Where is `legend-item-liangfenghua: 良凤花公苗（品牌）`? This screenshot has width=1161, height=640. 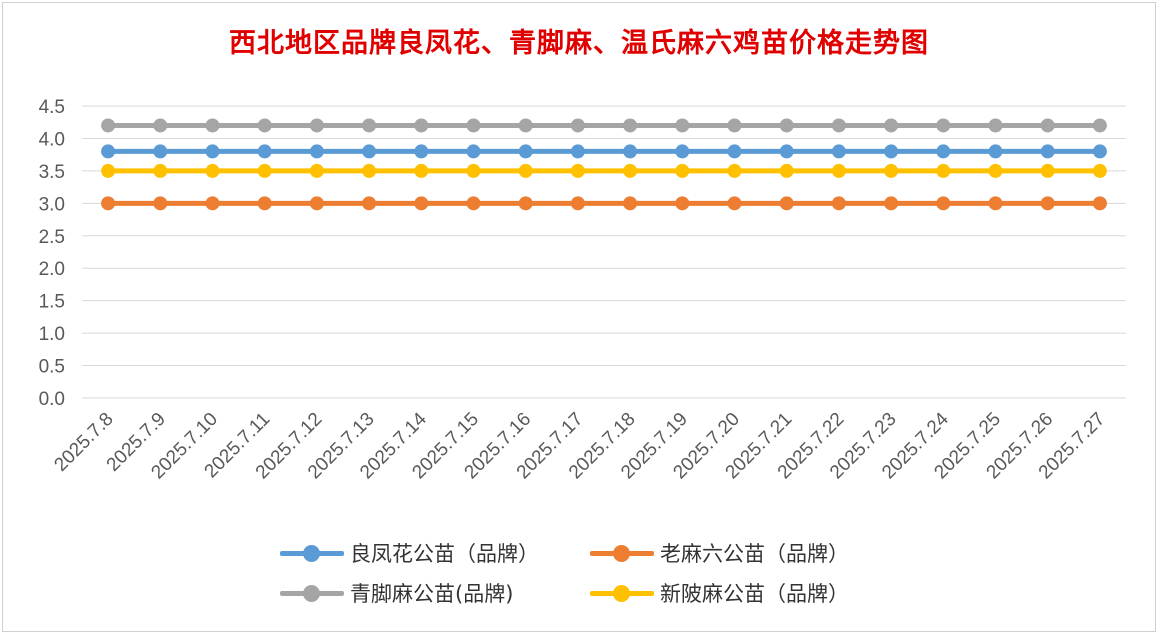 legend-item-liangfenghua: 良凤花公苗（品牌） is located at coordinates (435, 553).